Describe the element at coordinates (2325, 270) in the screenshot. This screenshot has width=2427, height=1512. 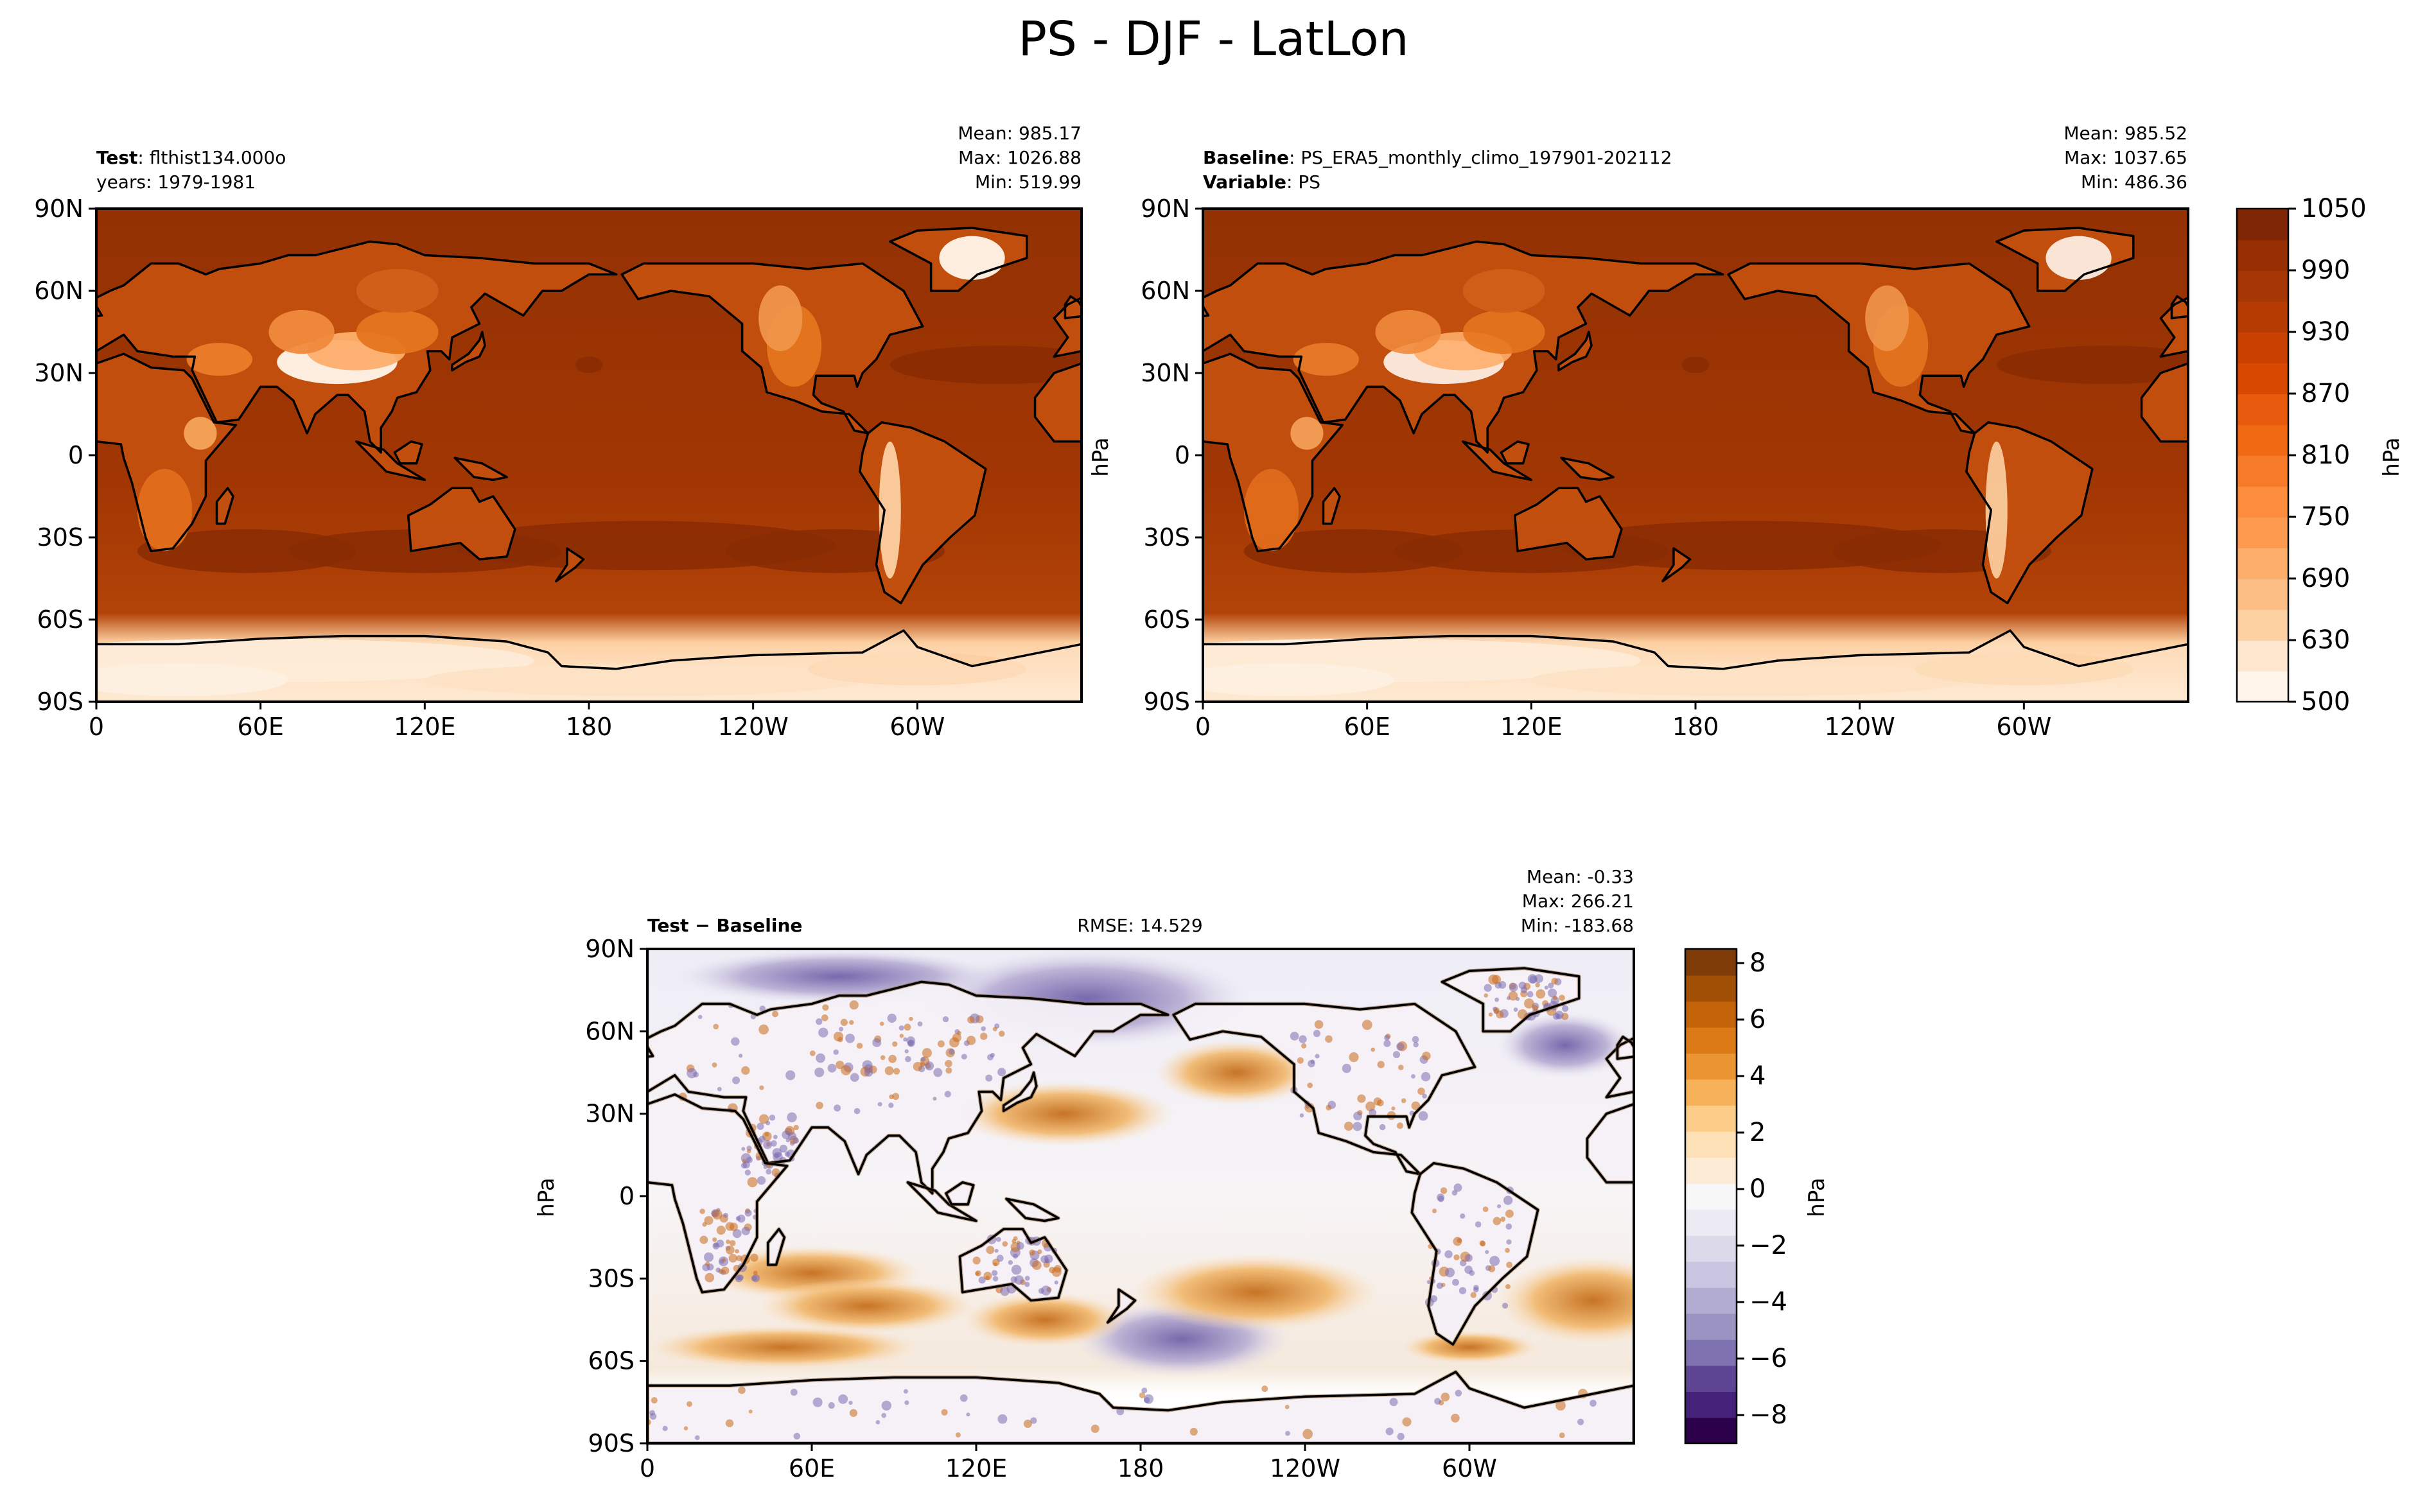
I see `baseline-cbar-tick-label: 990` at that location.